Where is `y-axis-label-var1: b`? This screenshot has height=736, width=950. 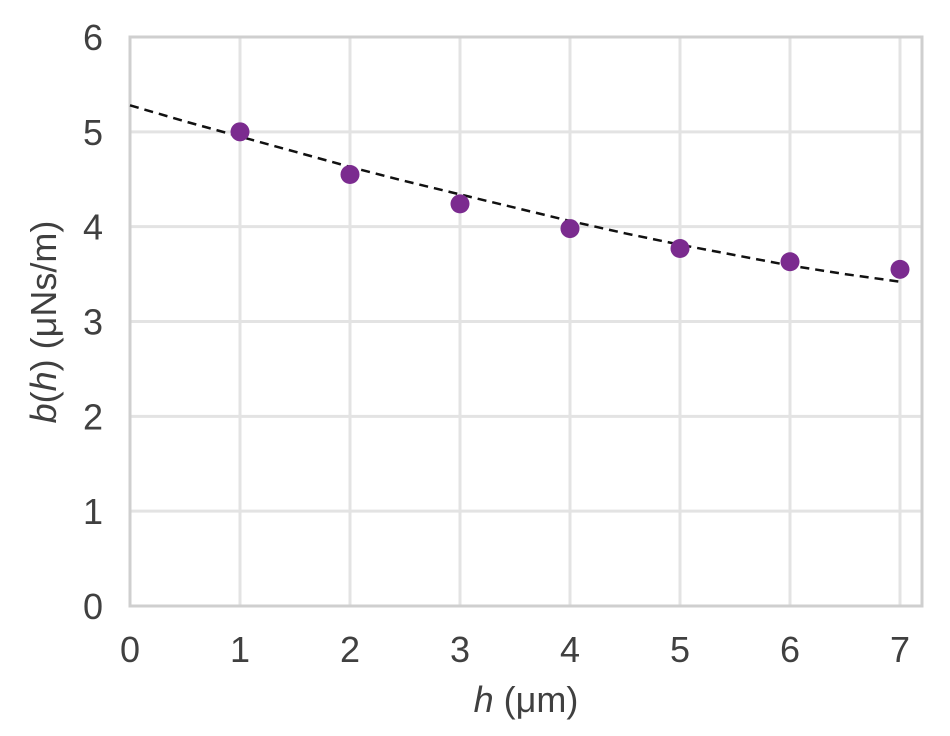
y-axis-label-var1: b is located at coordinates (43, 413).